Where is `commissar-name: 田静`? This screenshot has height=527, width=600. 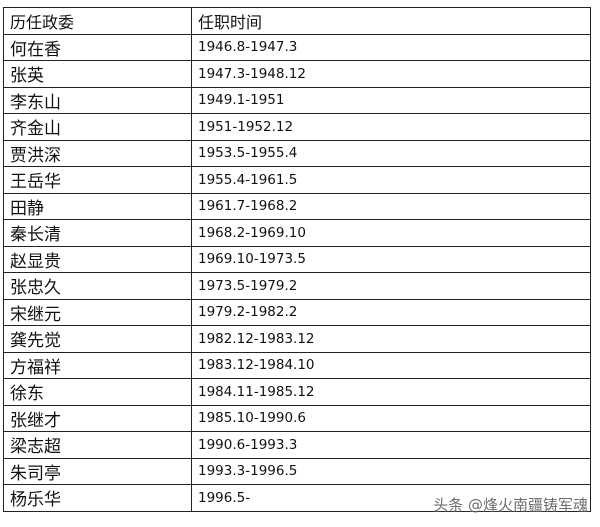
commissar-name: 田静 is located at coordinates (97, 206).